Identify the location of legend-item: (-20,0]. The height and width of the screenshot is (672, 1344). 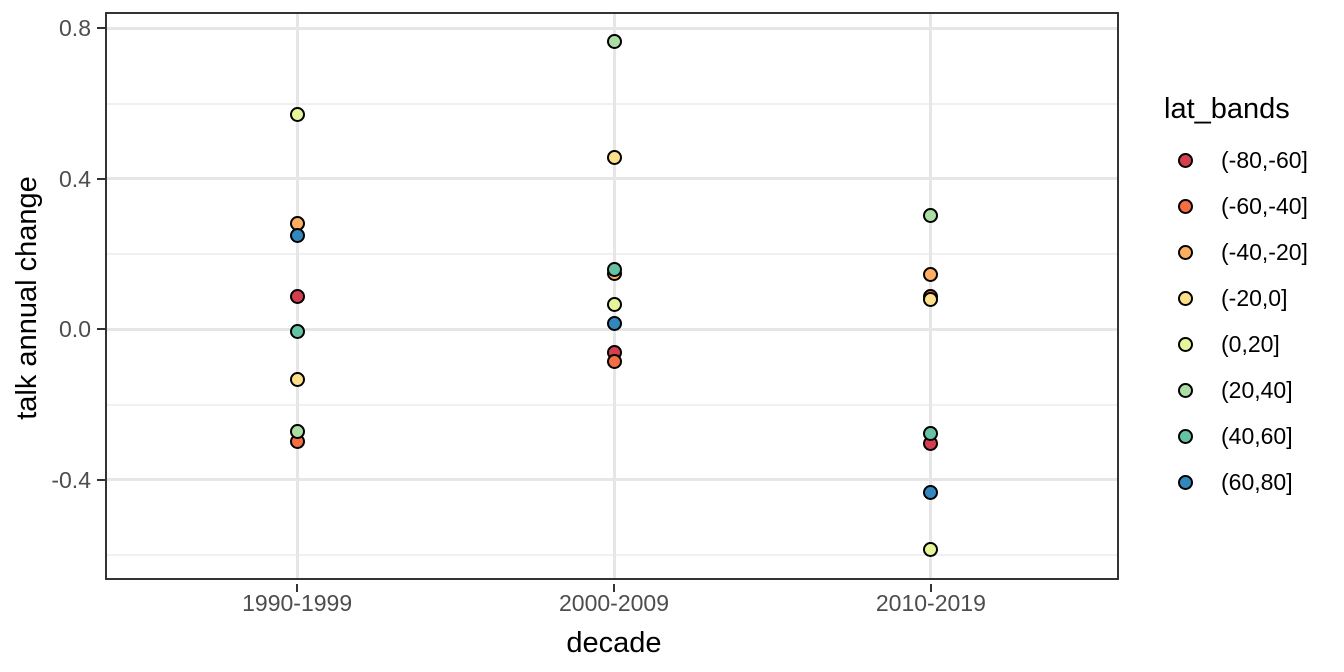
(1213, 298).